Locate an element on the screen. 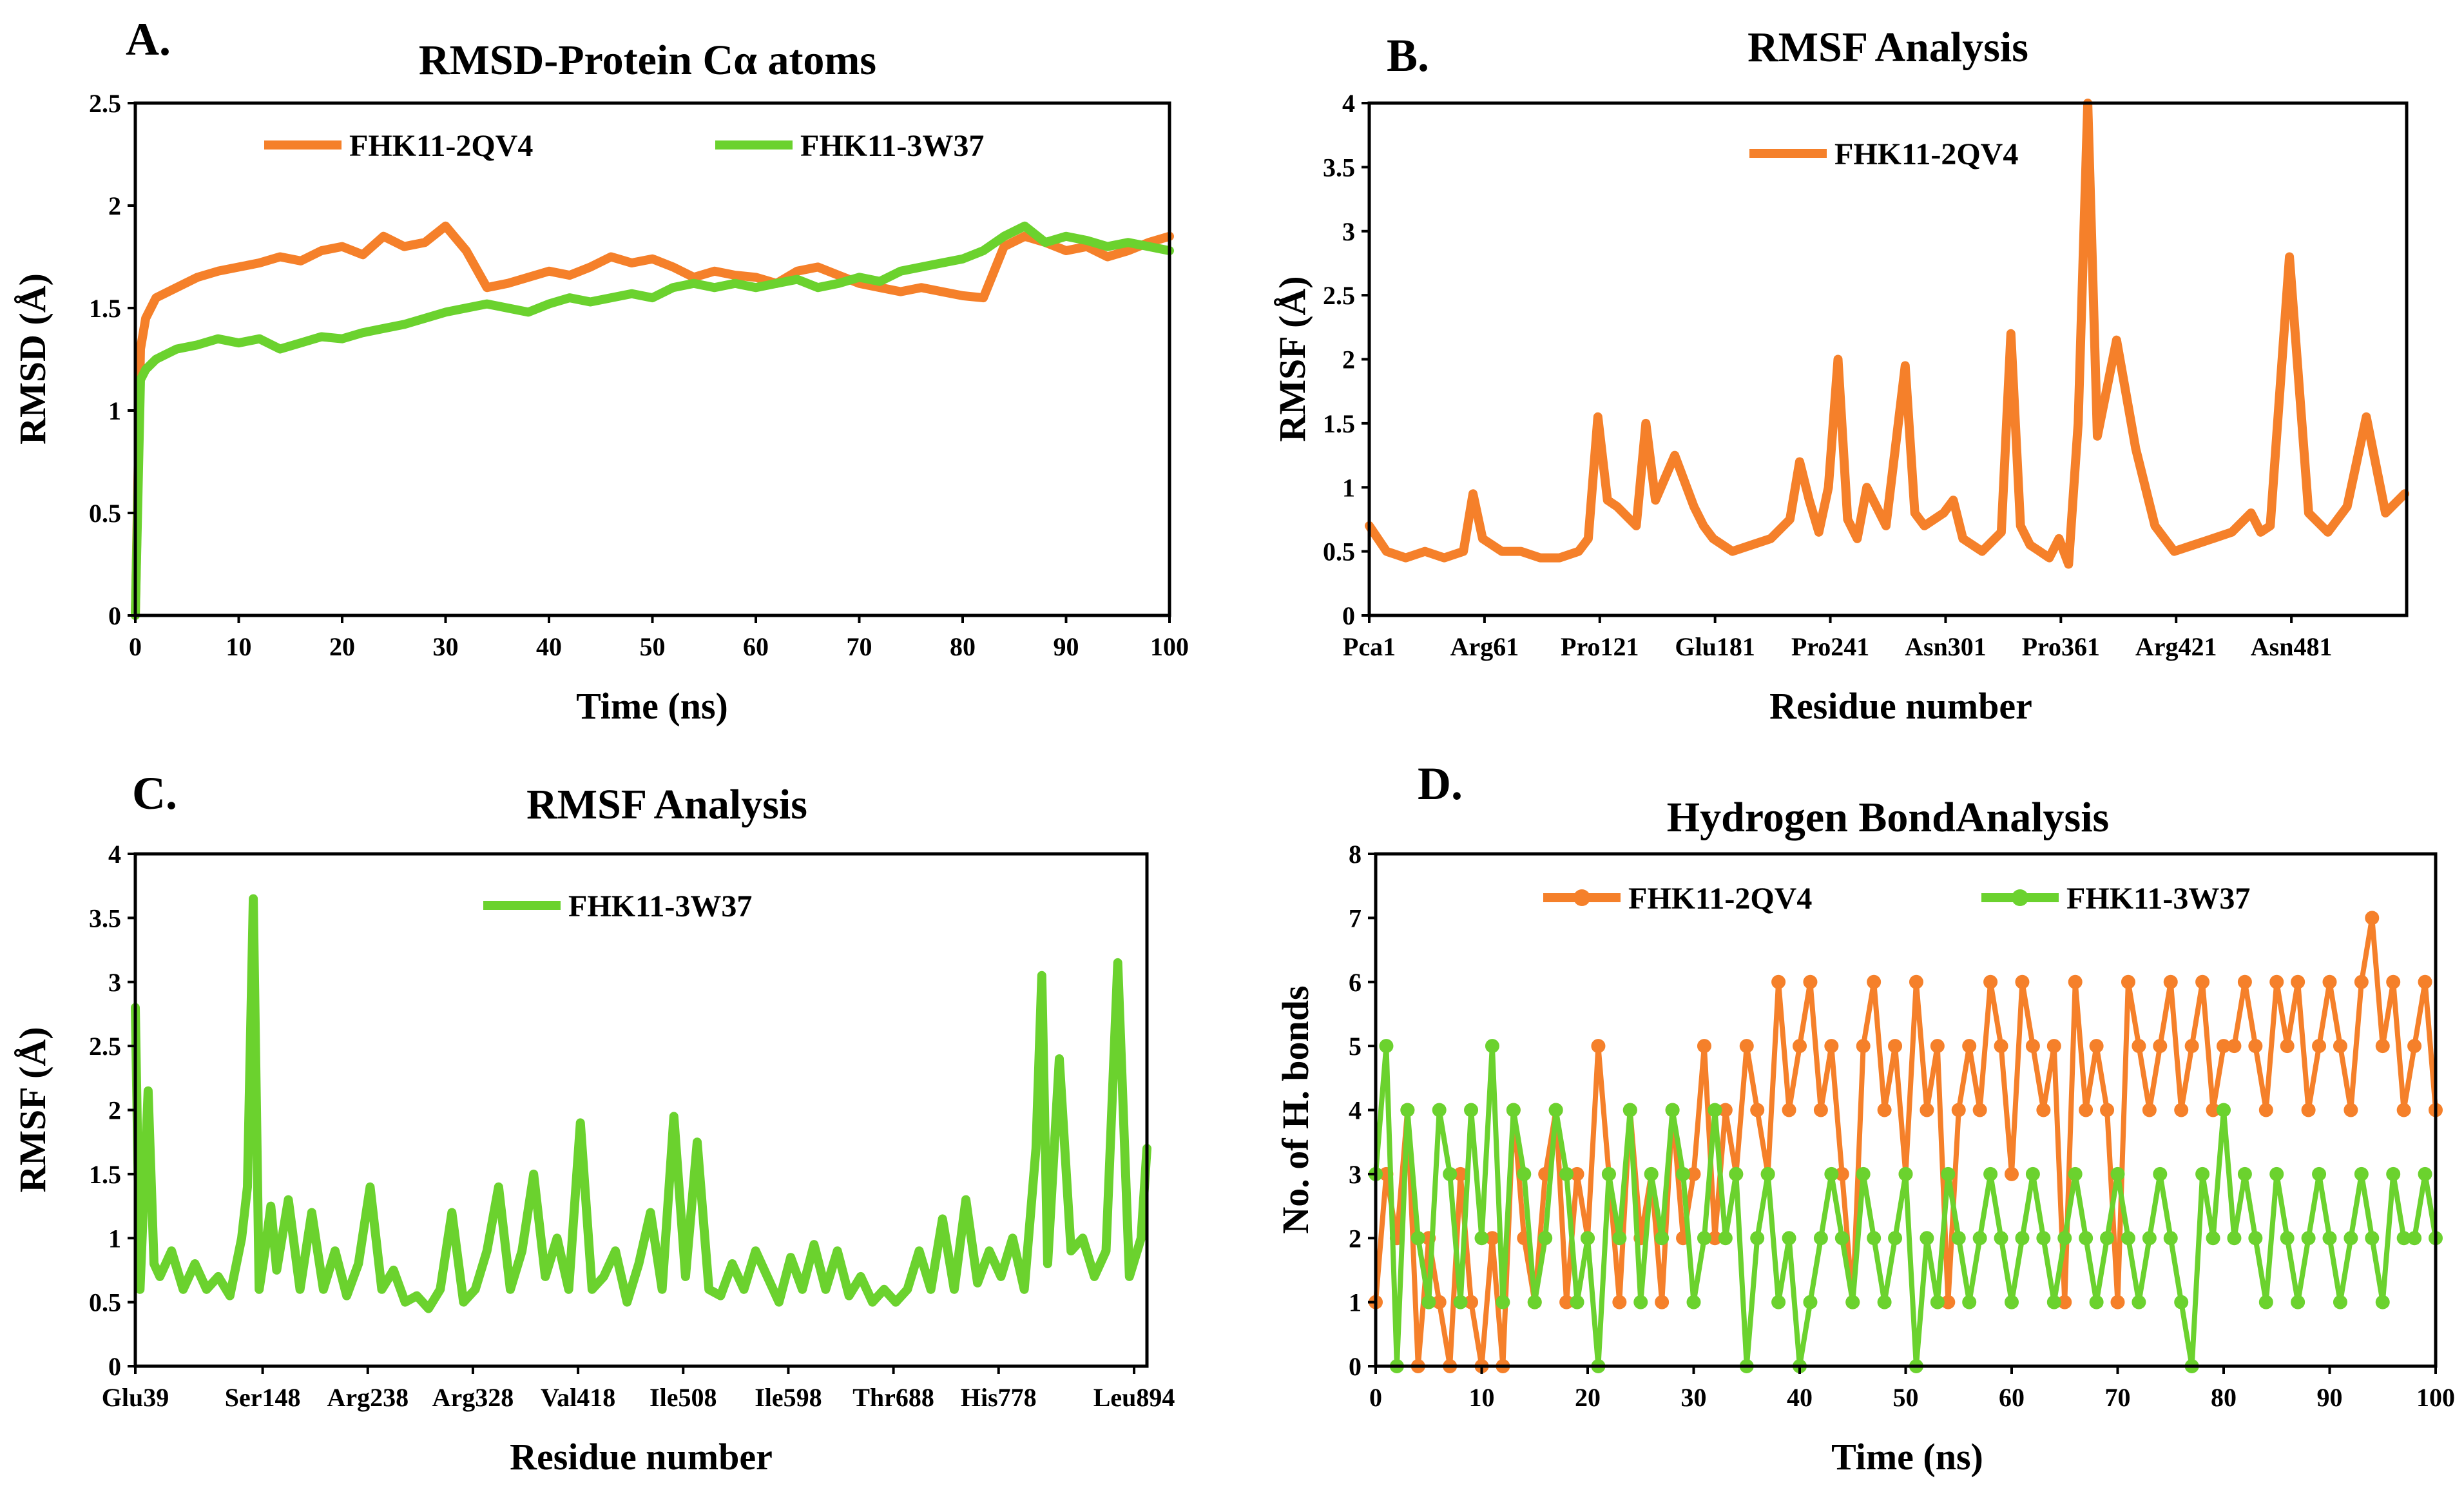 The image size is (2464, 1488). x-tick-label: 90 is located at coordinates (1066, 646).